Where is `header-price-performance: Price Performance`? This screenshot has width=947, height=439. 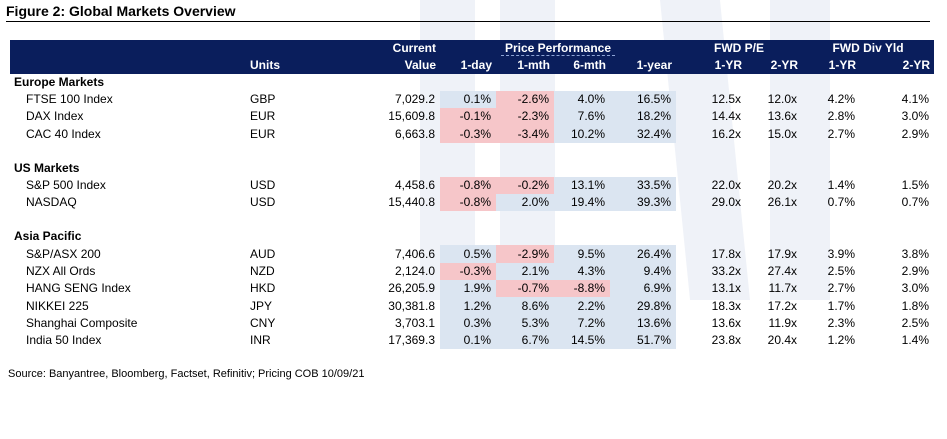
header-price-performance: Price Performance is located at coordinates (558, 48).